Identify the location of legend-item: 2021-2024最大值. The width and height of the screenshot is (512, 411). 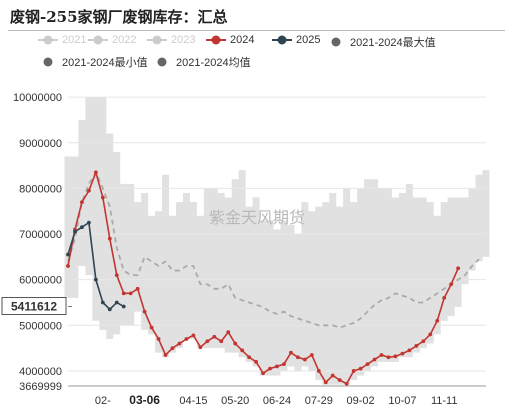
(381, 42).